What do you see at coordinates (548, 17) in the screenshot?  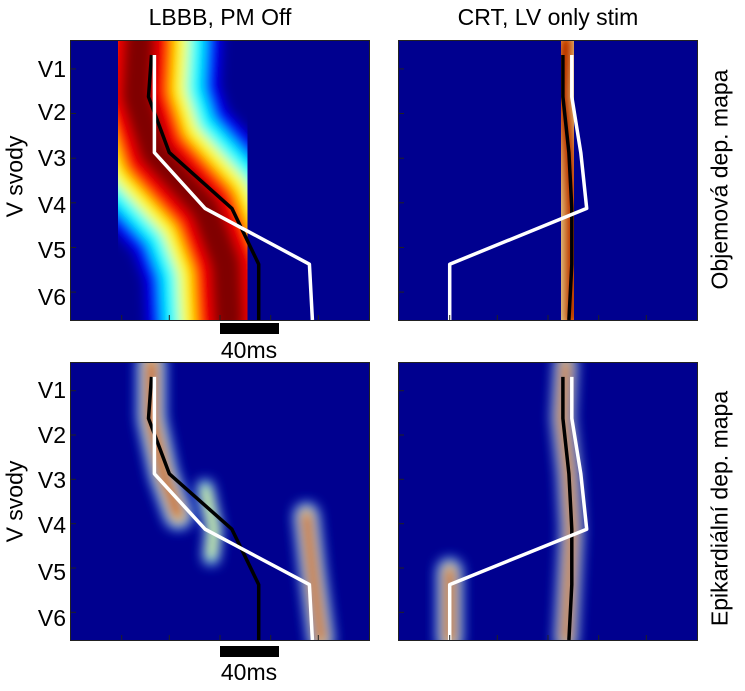 I see `column-title-right: CRT, LV only stim` at bounding box center [548, 17].